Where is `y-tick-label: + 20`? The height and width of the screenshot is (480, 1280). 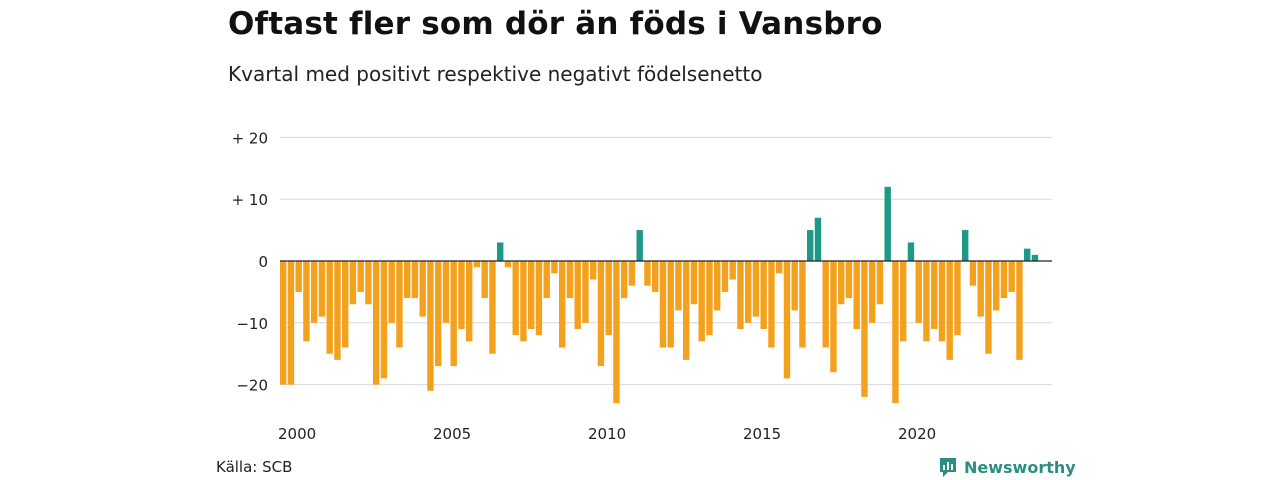 y-tick-label: + 20 is located at coordinates (250, 138).